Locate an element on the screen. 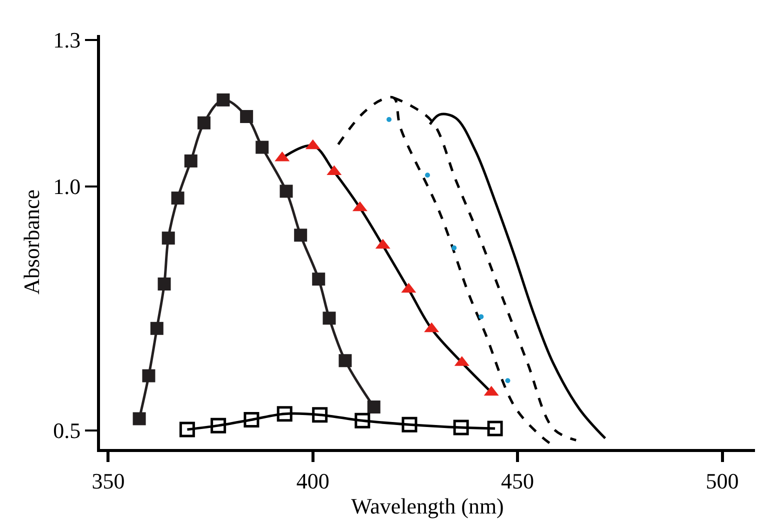 The height and width of the screenshot is (521, 765). x-tick-label: 350 is located at coordinates (108, 481).